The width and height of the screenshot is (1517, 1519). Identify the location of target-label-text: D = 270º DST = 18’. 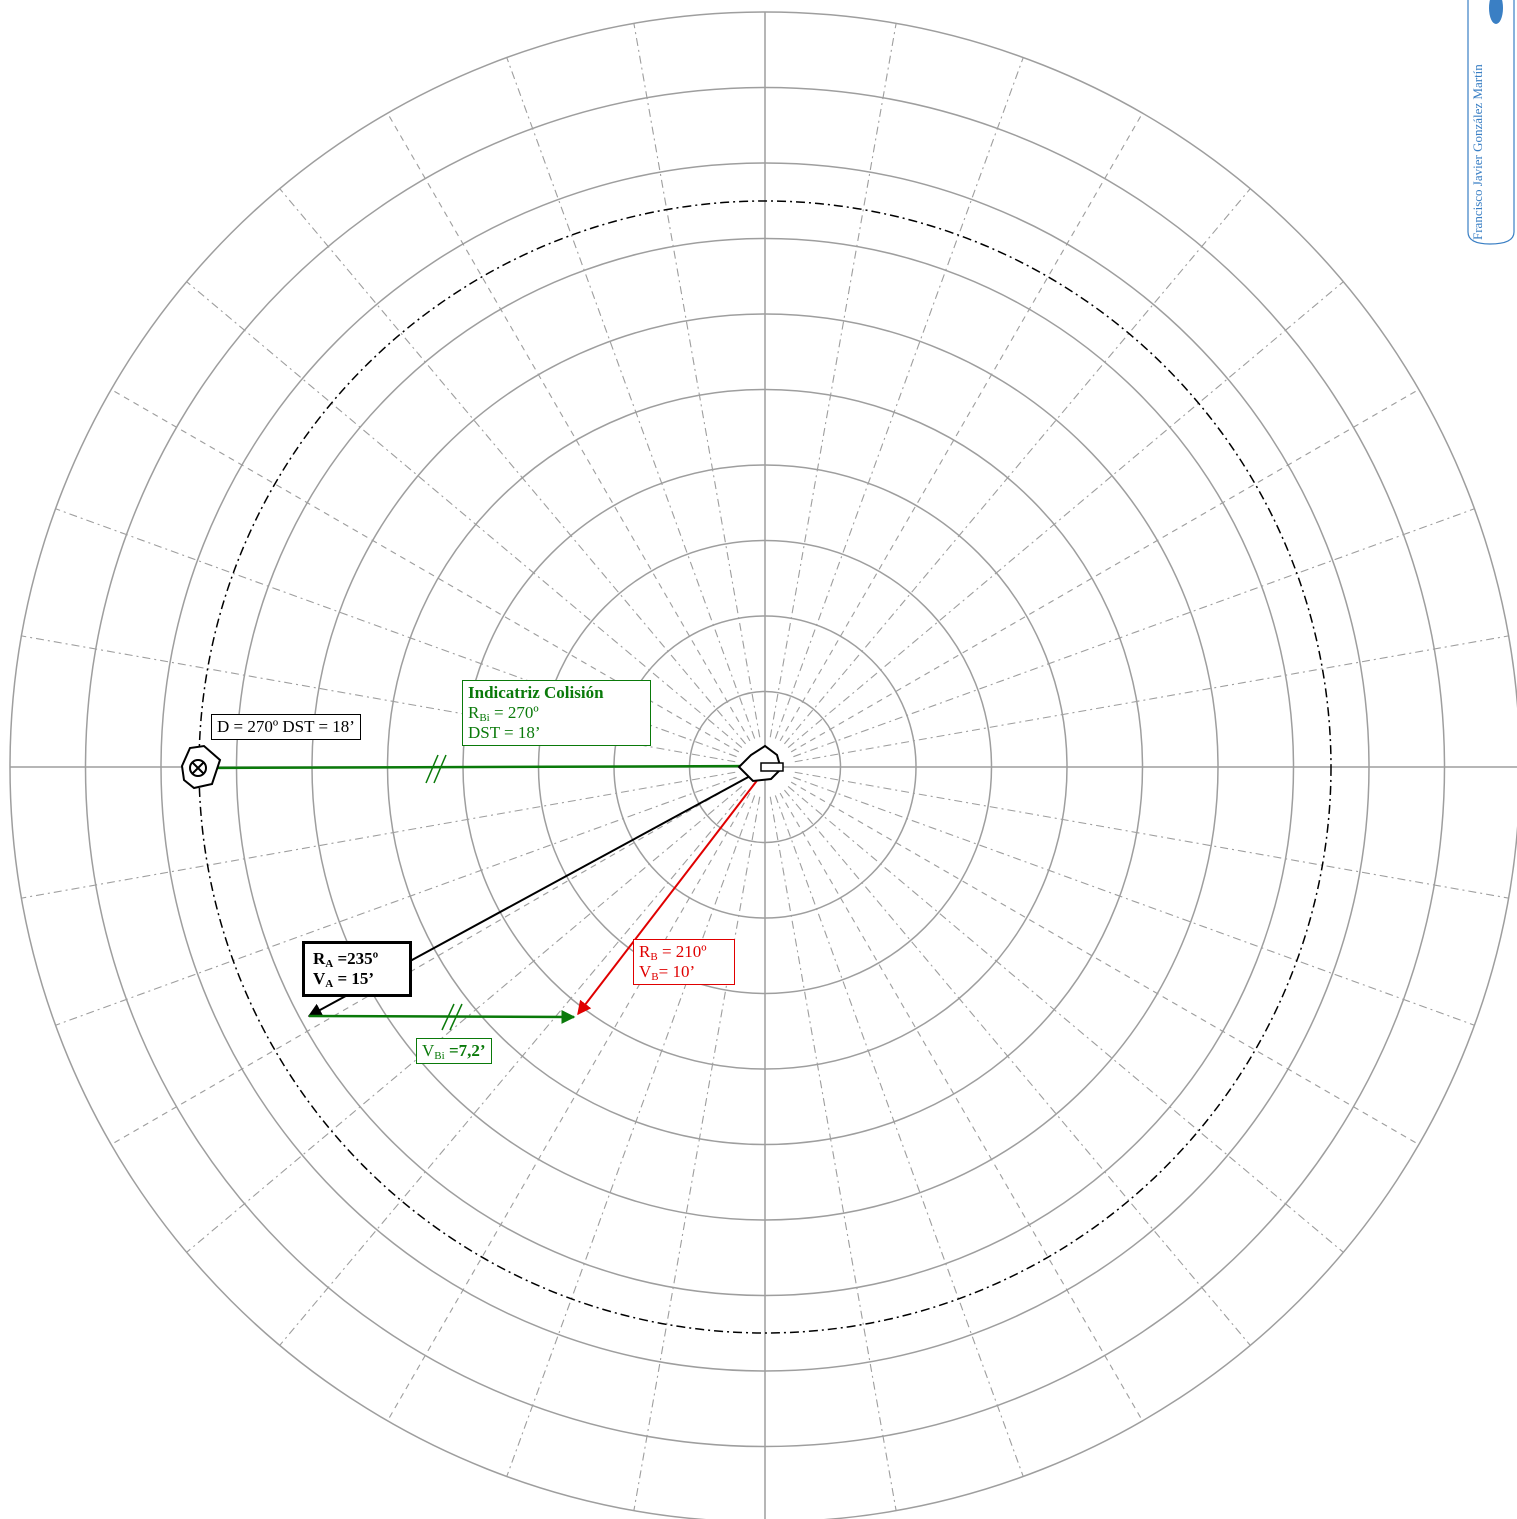
(286, 726).